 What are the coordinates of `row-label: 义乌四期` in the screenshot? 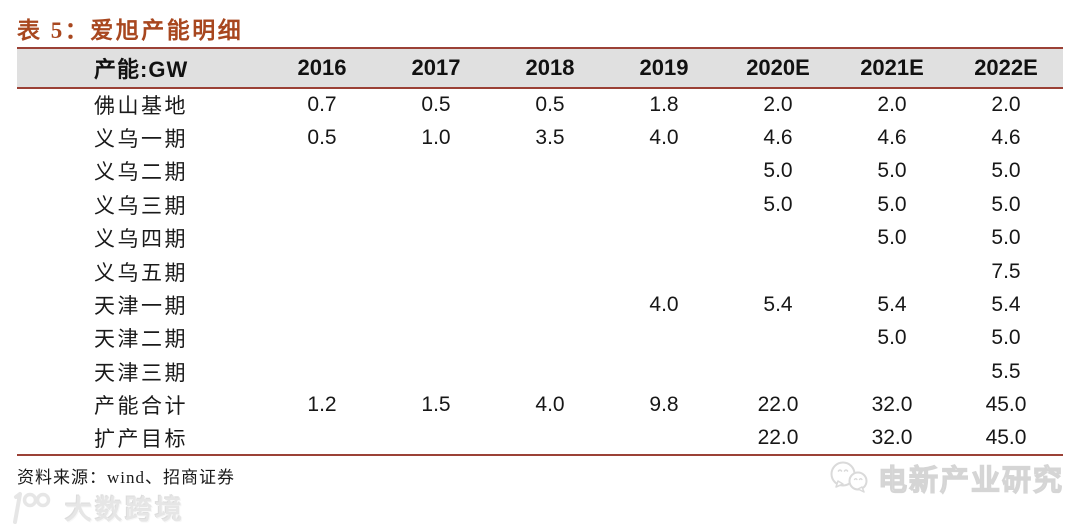 It's located at (141, 239).